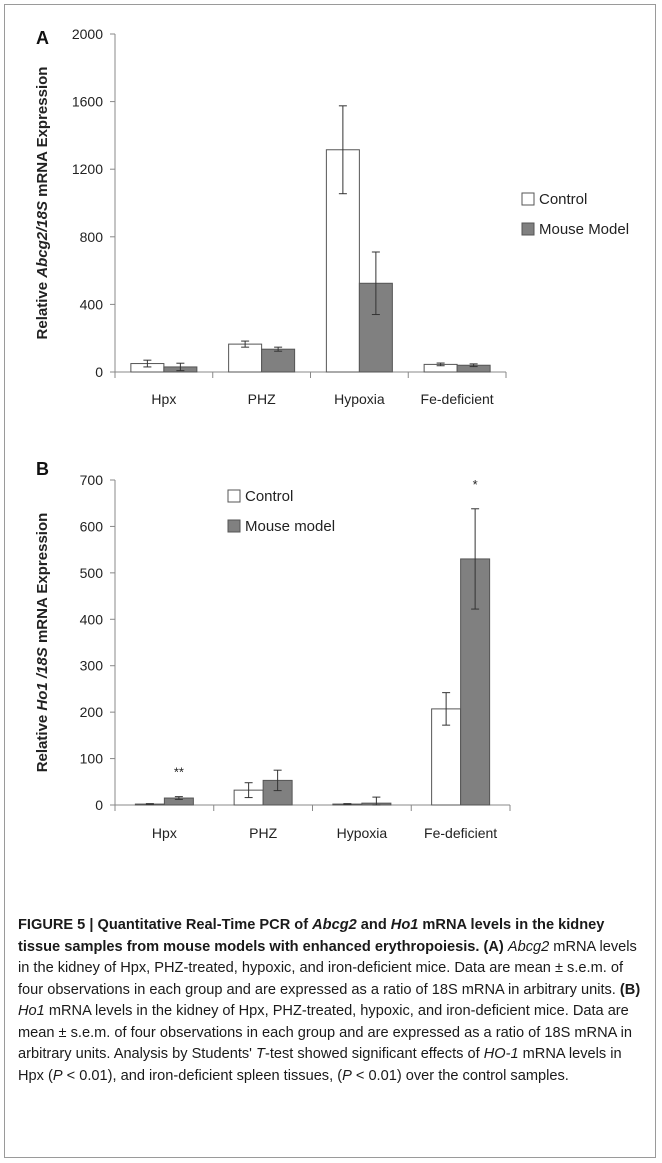  What do you see at coordinates (290, 526) in the screenshot?
I see `legend-label-mouse-model: Mouse model` at bounding box center [290, 526].